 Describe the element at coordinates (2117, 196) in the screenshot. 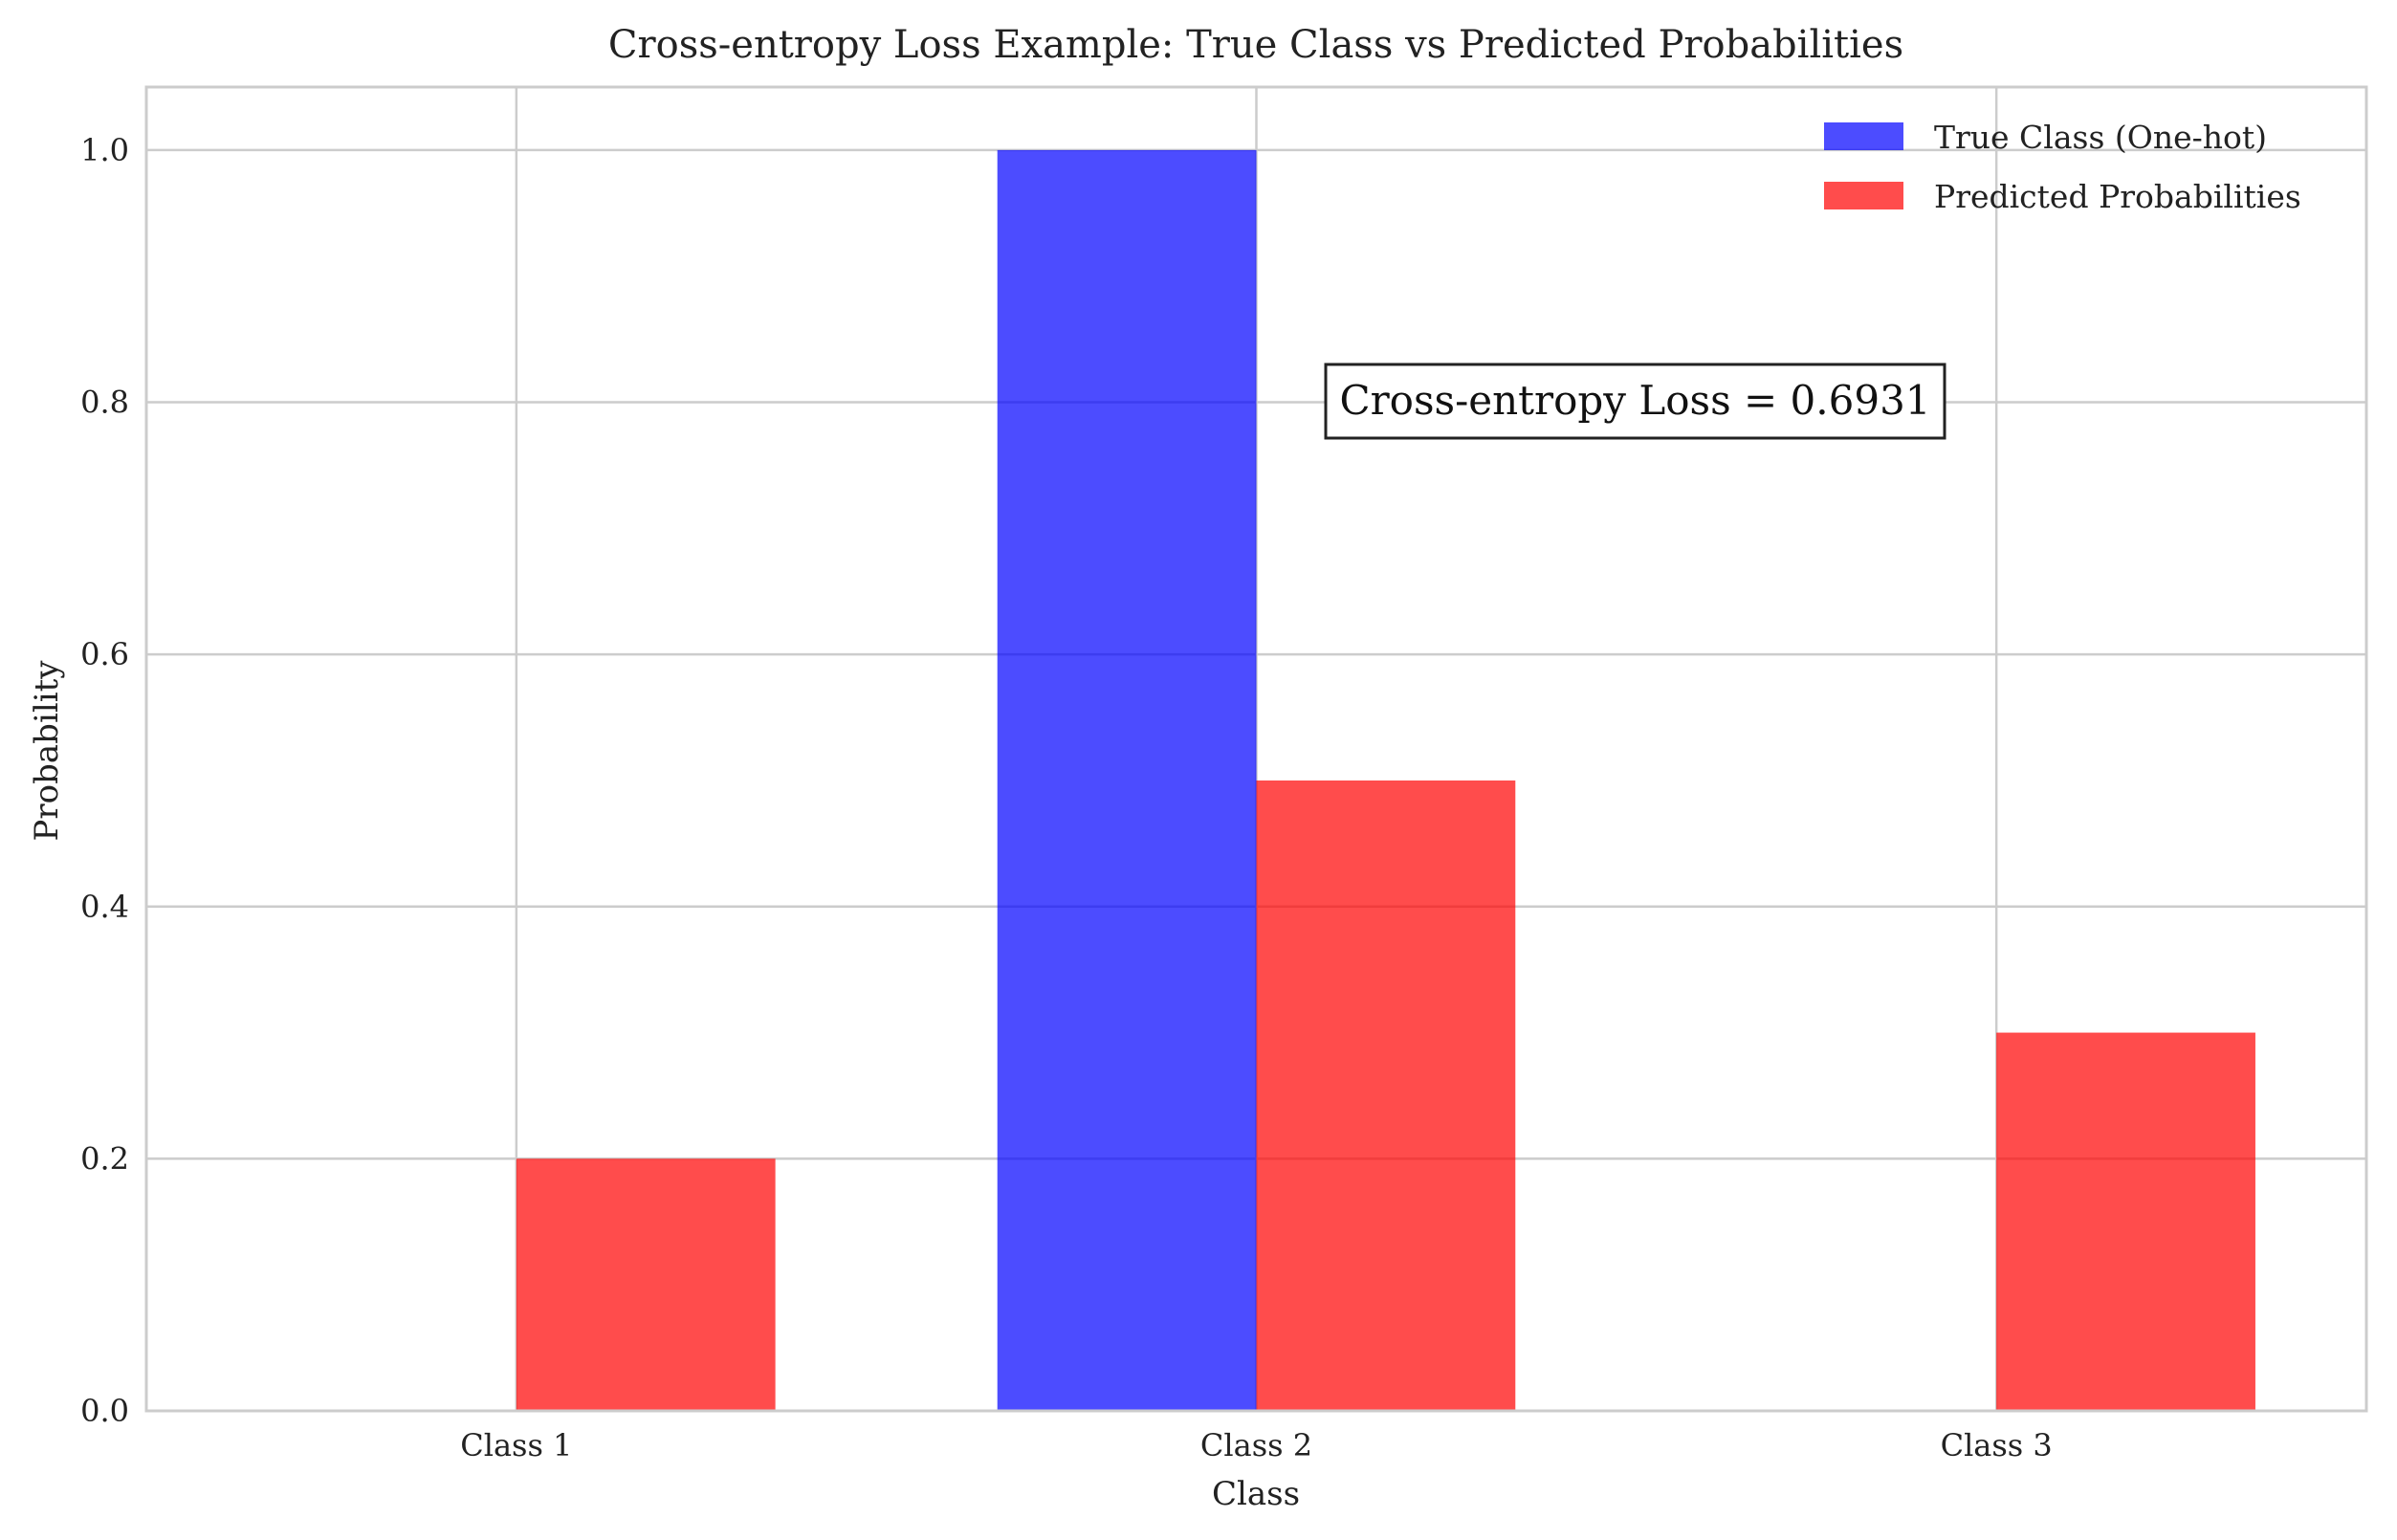

I see `legend-label-predicted: Predicted Probabilities` at that location.